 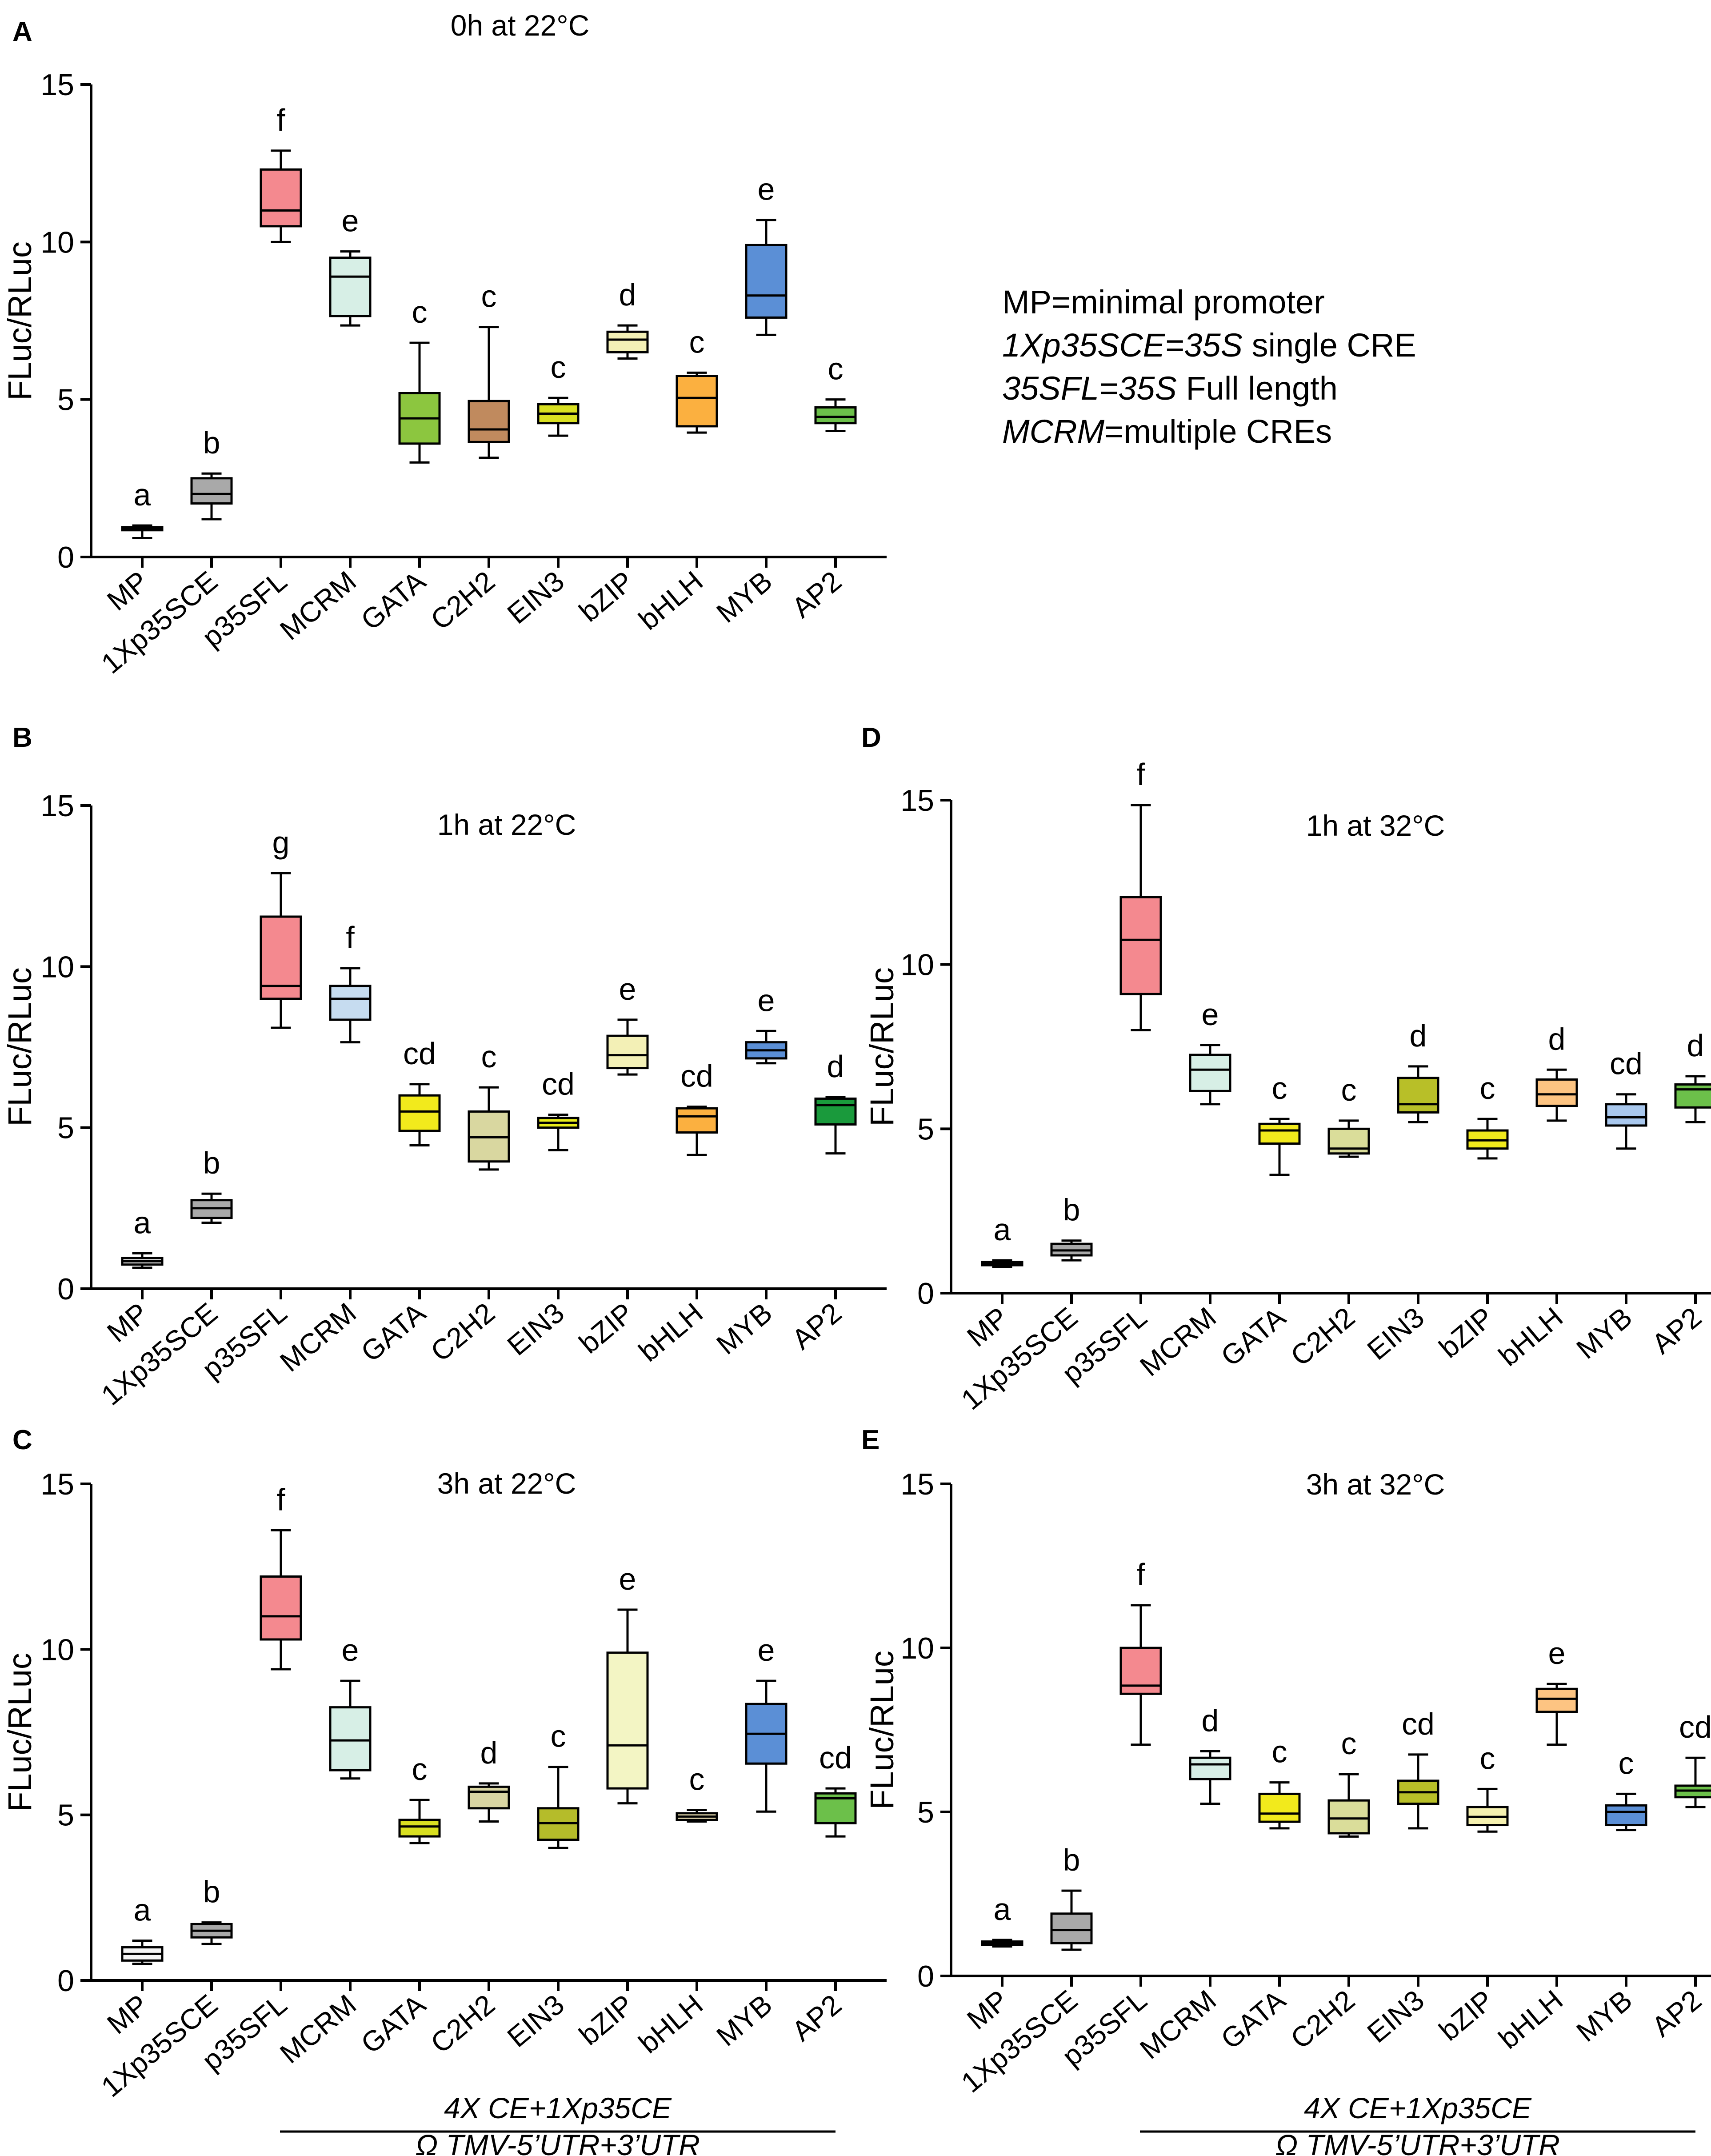 What do you see at coordinates (394, 1332) in the screenshot?
I see `x-tick-label: GATA` at bounding box center [394, 1332].